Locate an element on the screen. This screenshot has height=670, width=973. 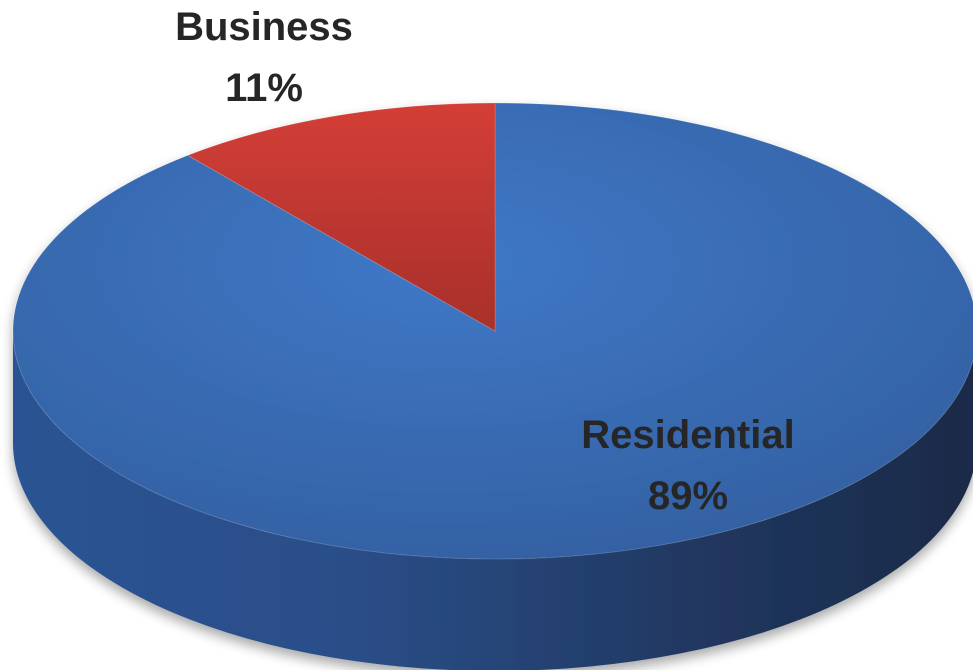
slice-percent-label-business: 11% is located at coordinates (264, 88).